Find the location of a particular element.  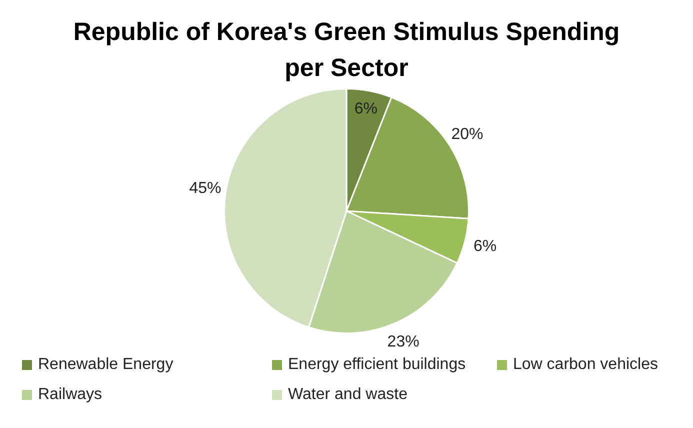

legend-label: Railways is located at coordinates (70, 395).